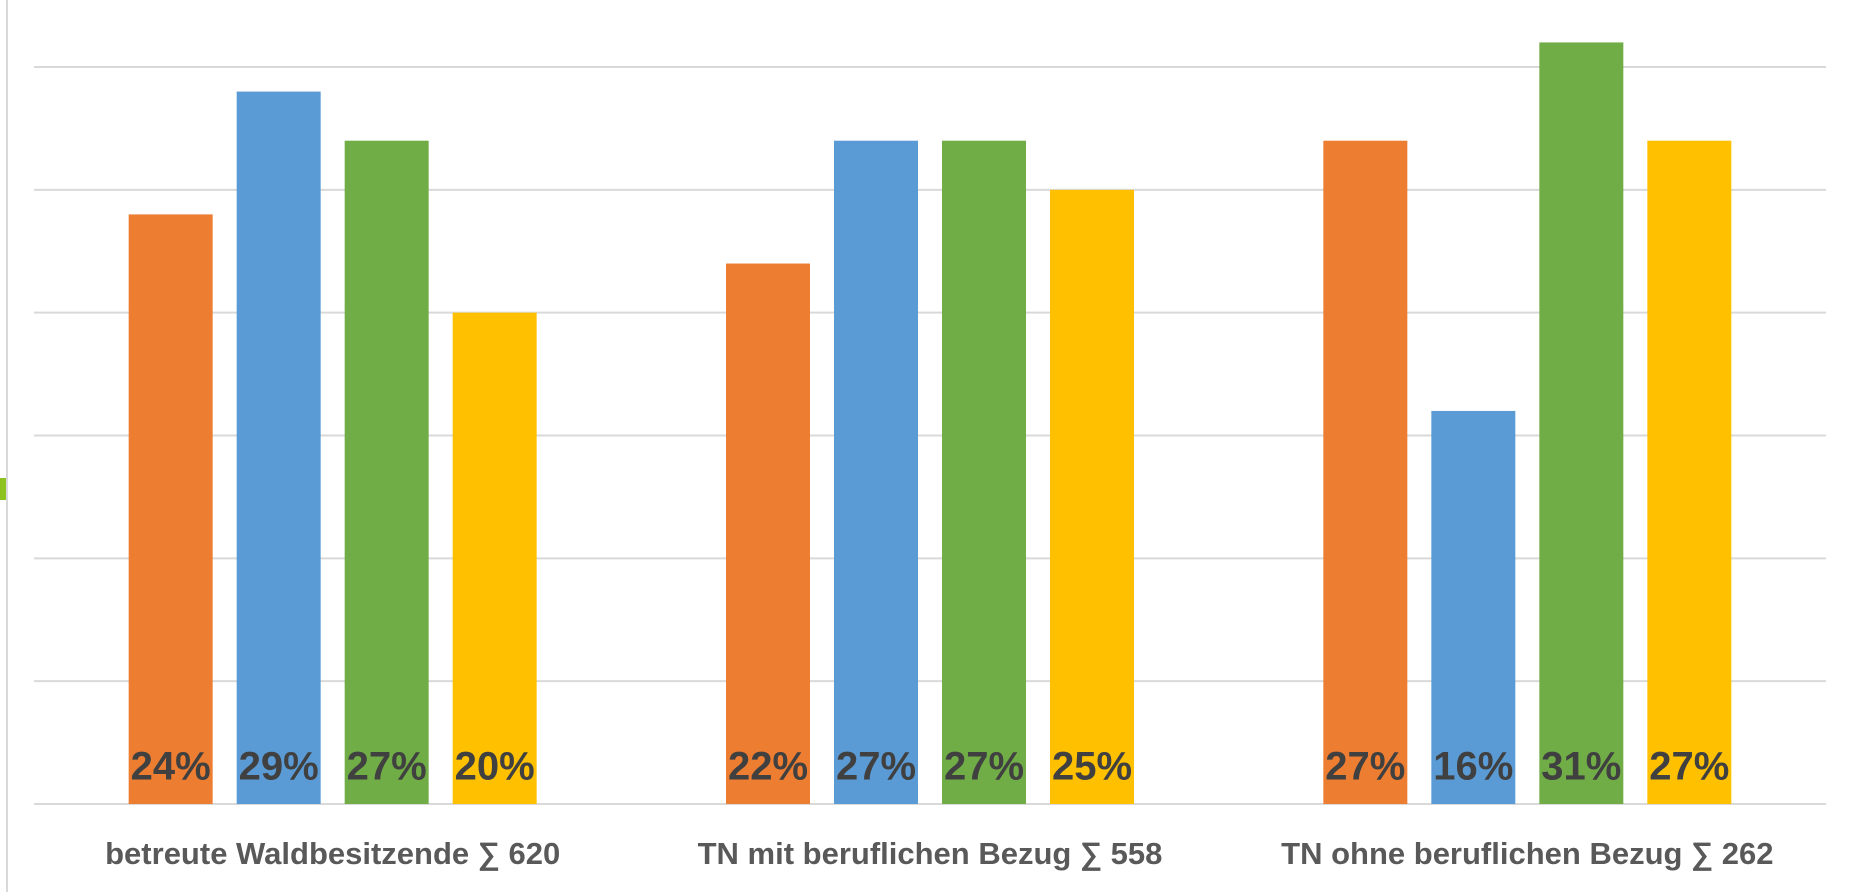  I want to click on x-tick-label: betreute Waldbesitzende ∑ 620, so click(332, 853).